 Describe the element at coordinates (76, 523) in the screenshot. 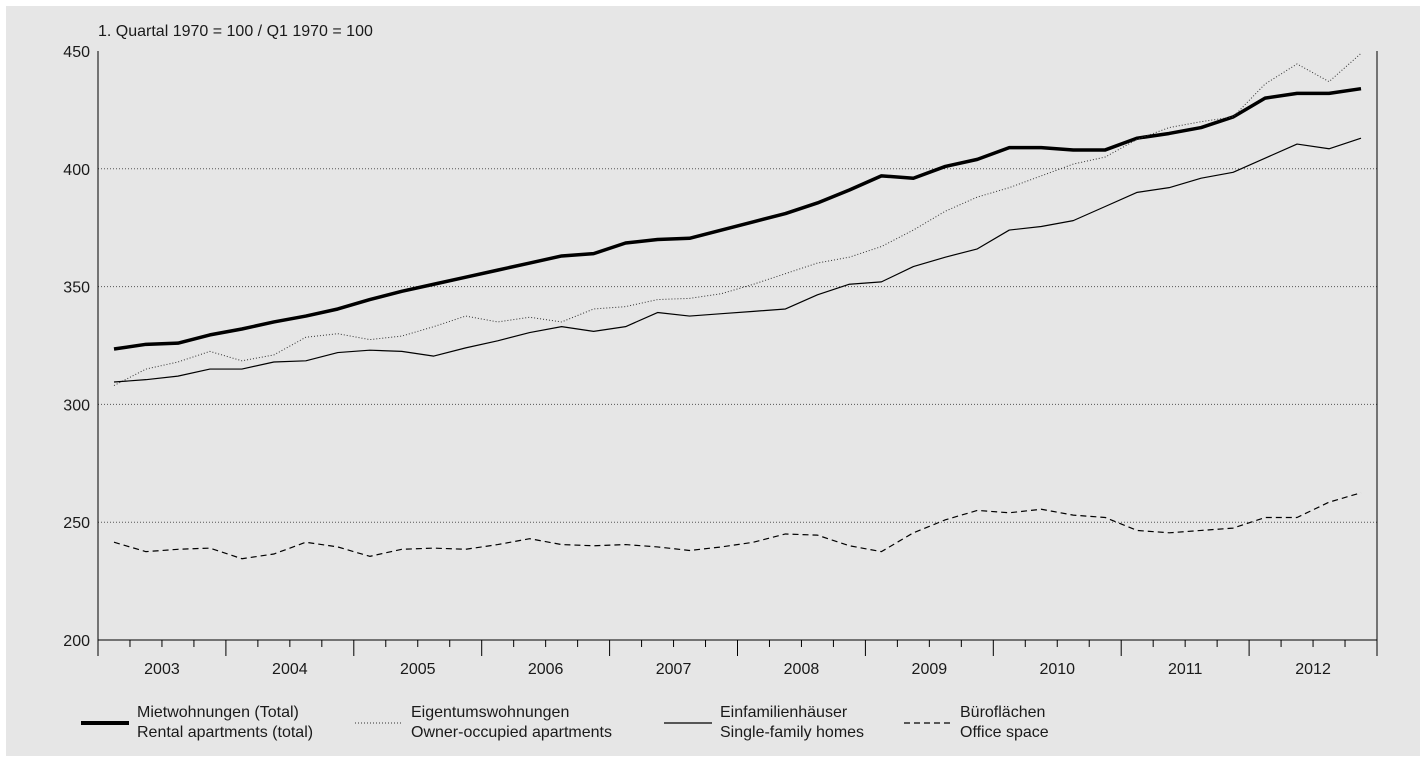

I see `y-tick-label-250: 250` at that location.